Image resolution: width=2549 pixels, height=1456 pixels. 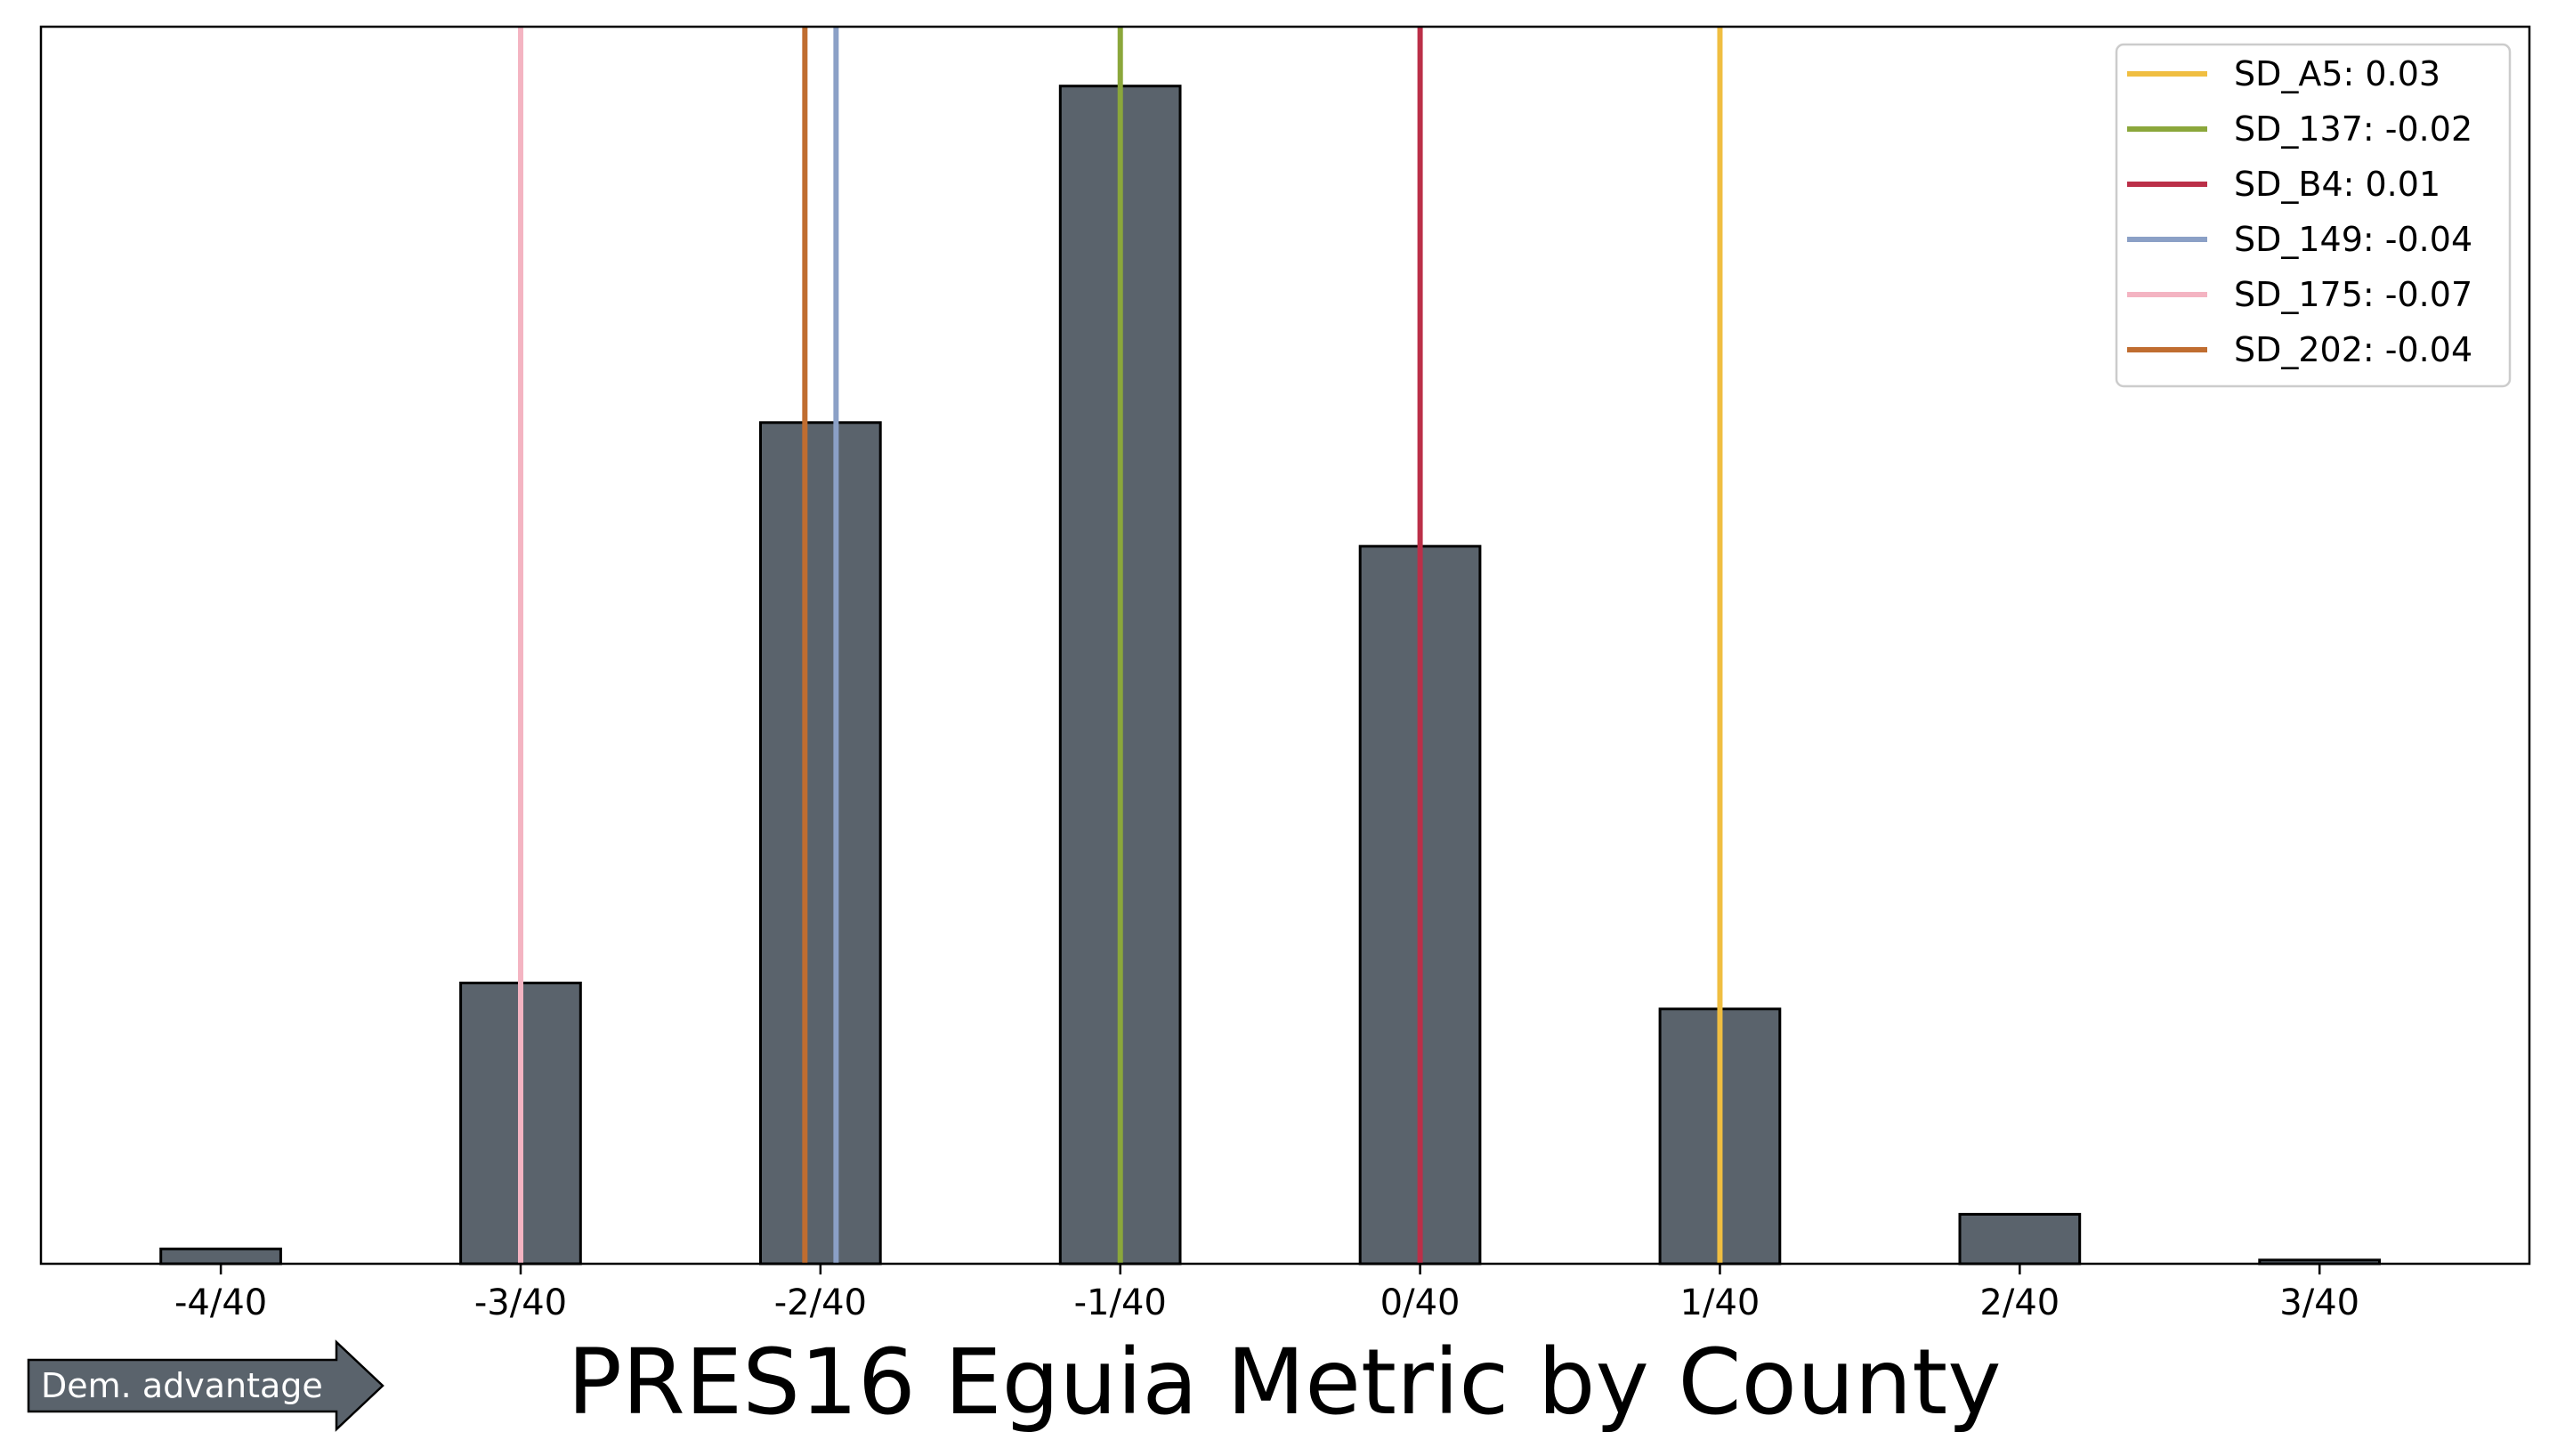 What do you see at coordinates (820, 1302) in the screenshot?
I see `x-tick-label: -2/40` at bounding box center [820, 1302].